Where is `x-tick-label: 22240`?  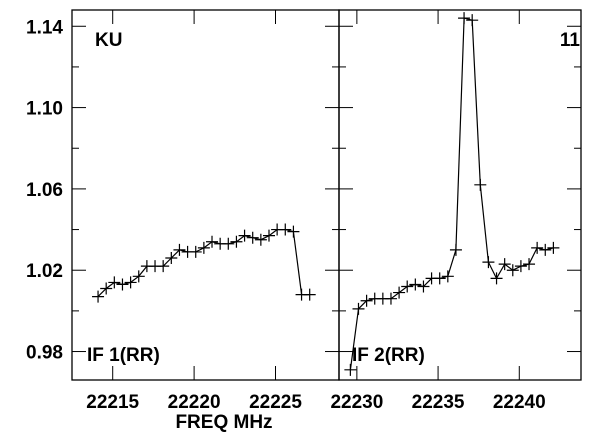 x-tick-label: 22240 is located at coordinates (519, 402).